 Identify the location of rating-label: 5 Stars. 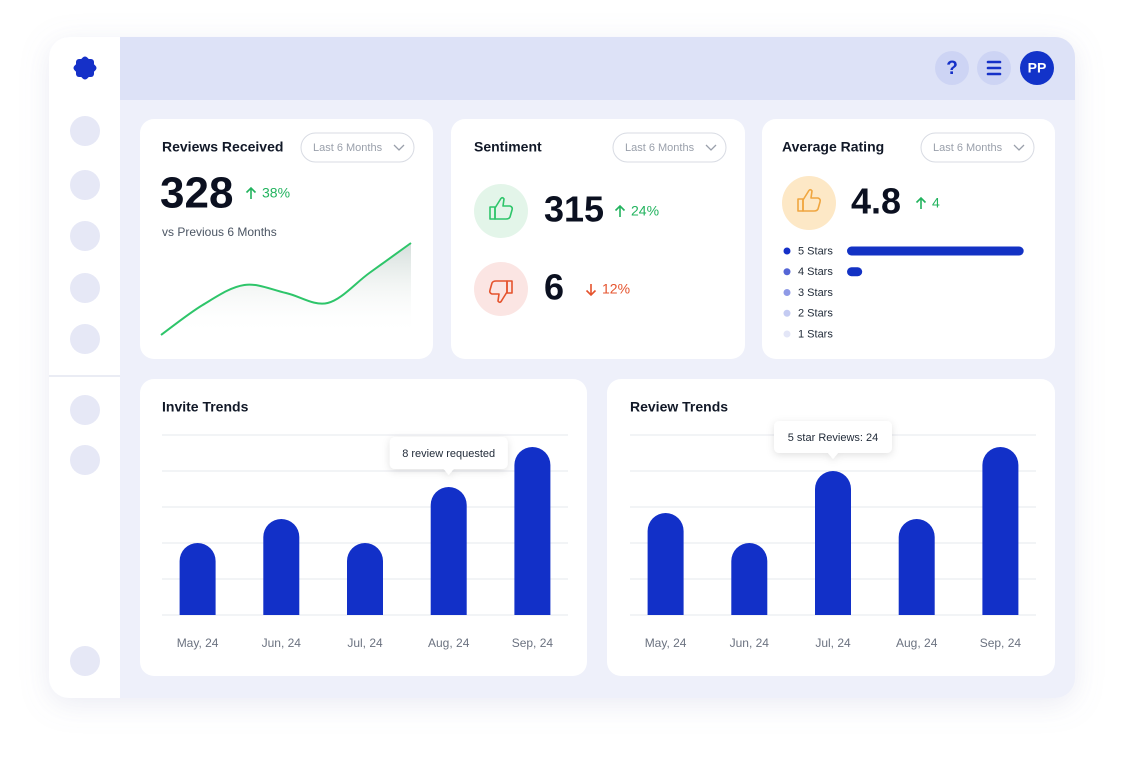
(815, 251).